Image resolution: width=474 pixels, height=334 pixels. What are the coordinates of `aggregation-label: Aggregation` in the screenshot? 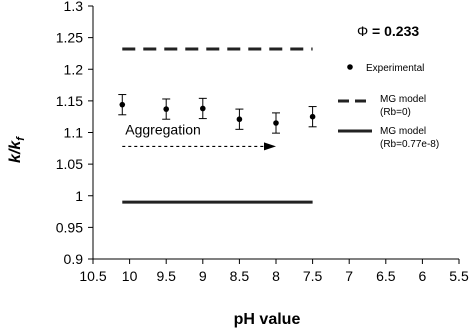 It's located at (163, 129).